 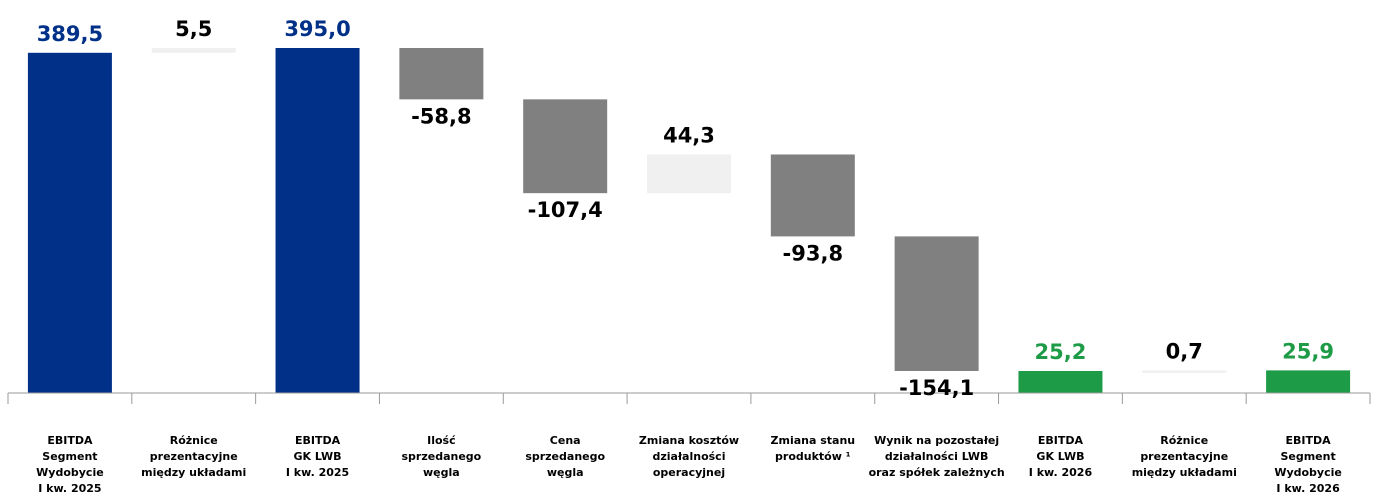 What do you see at coordinates (1061, 352) in the screenshot?
I see `value-label-8: 25,2` at bounding box center [1061, 352].